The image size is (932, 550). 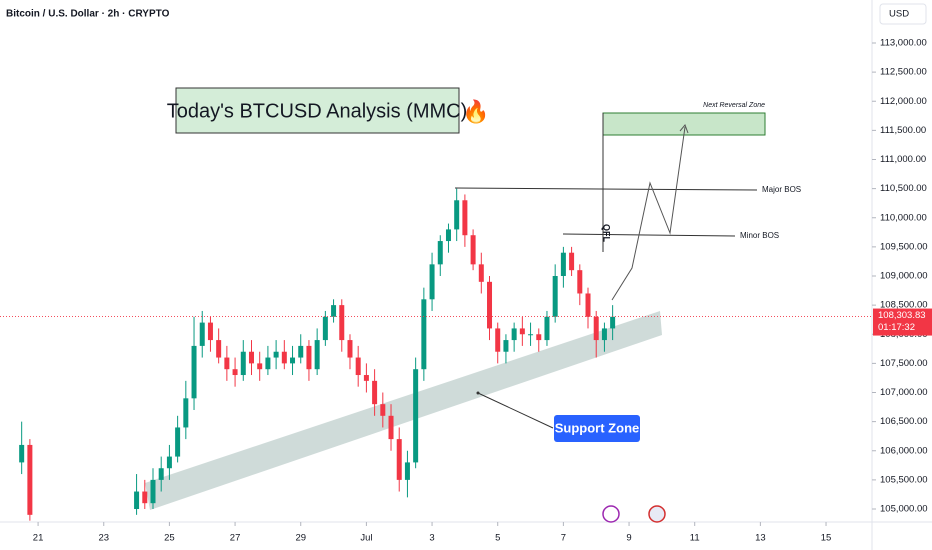 What do you see at coordinates (904, 305) in the screenshot?
I see `y-tick-label: 108,500.00` at bounding box center [904, 305].